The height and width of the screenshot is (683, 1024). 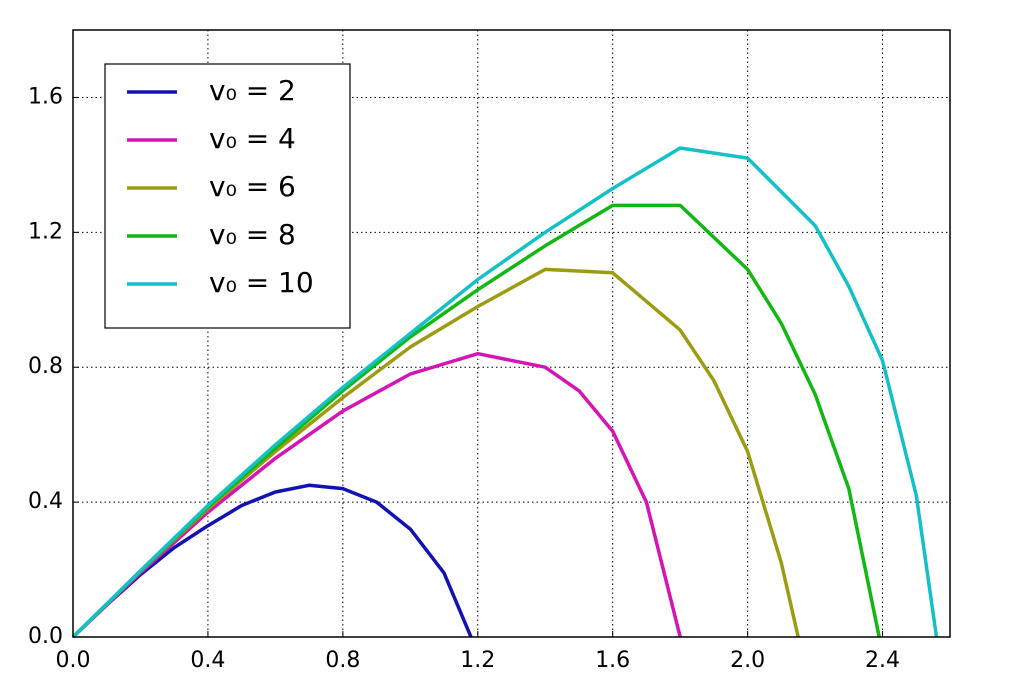 I want to click on y-tick-label: 0.4, so click(x=45, y=501).